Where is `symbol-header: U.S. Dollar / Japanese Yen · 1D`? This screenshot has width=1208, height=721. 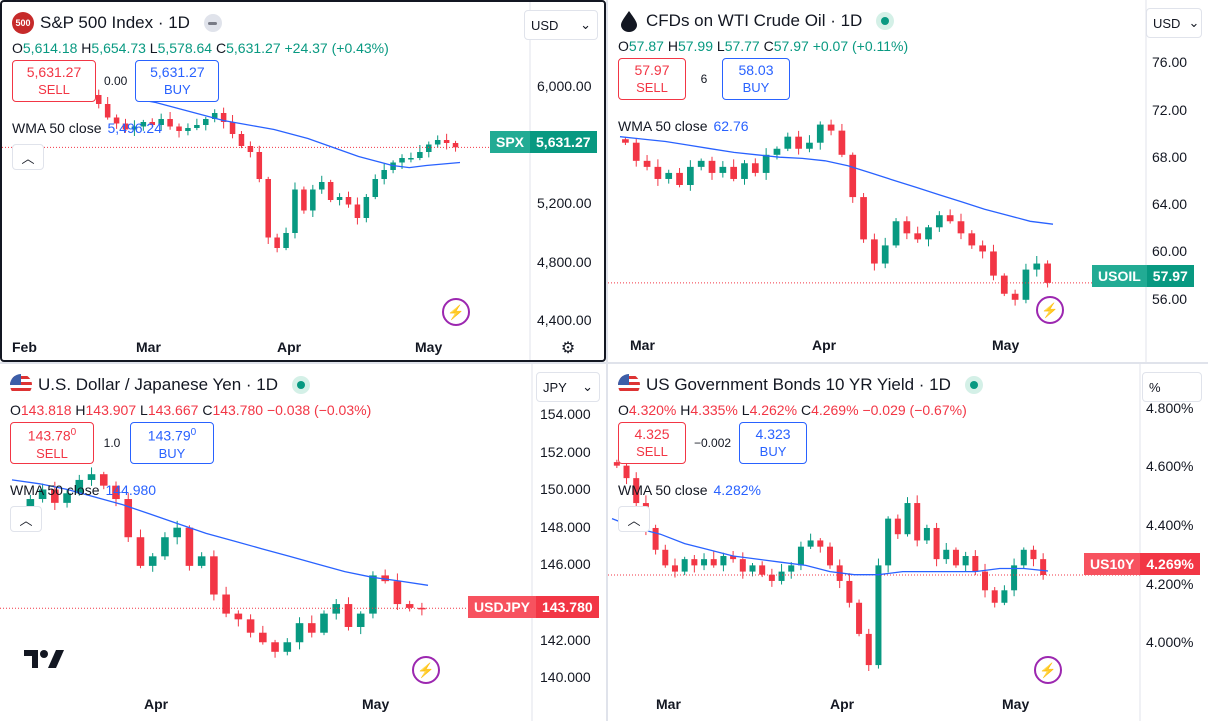
symbol-header: U.S. Dollar / Japanese Yen · 1D is located at coordinates (160, 385).